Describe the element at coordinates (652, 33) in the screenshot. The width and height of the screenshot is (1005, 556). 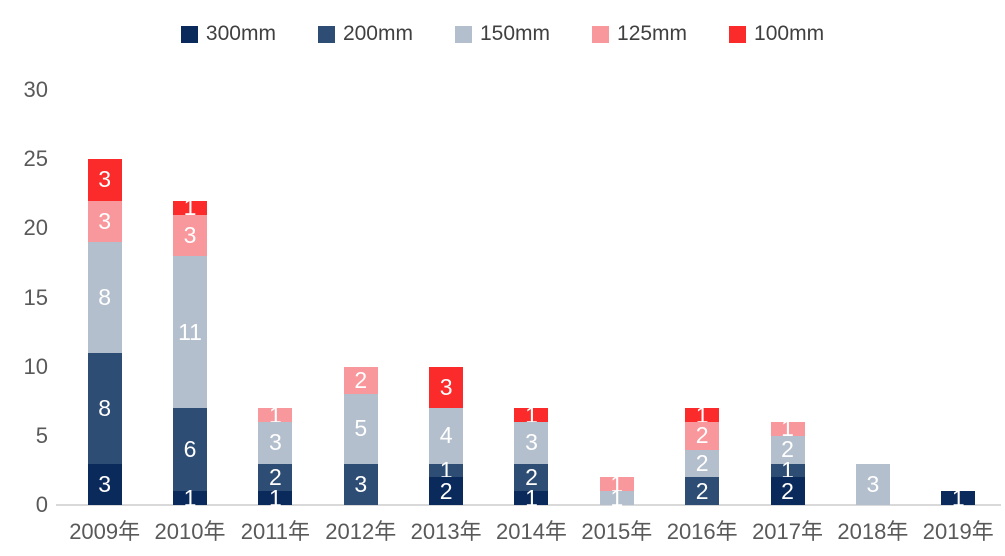
I see `legend-label: 125mm` at that location.